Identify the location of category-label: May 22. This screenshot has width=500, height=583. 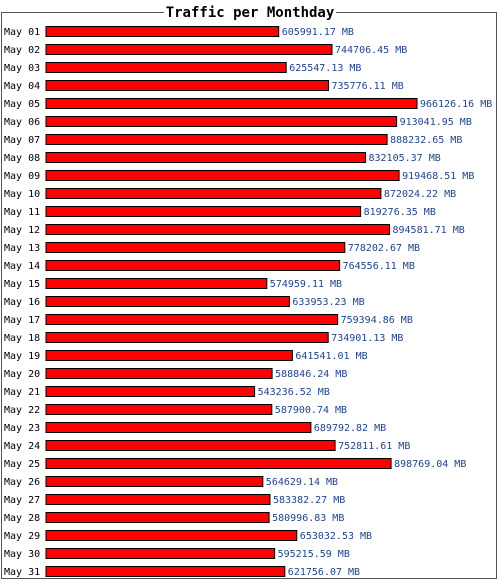
(22, 410).